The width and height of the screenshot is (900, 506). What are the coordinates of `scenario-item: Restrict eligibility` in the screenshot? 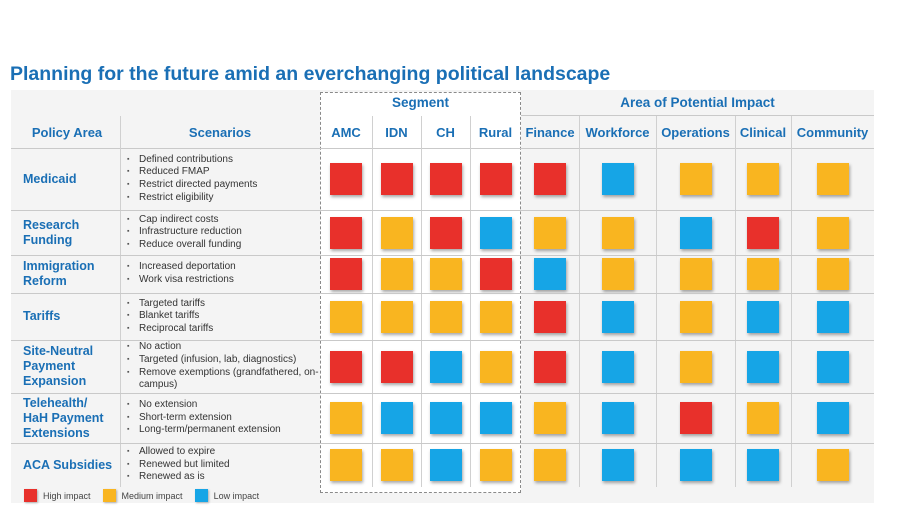 It's located at (223, 198).